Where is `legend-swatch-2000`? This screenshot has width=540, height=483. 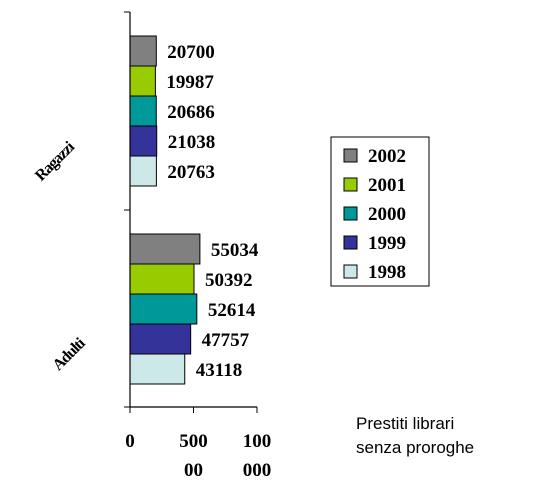 legend-swatch-2000 is located at coordinates (350, 213).